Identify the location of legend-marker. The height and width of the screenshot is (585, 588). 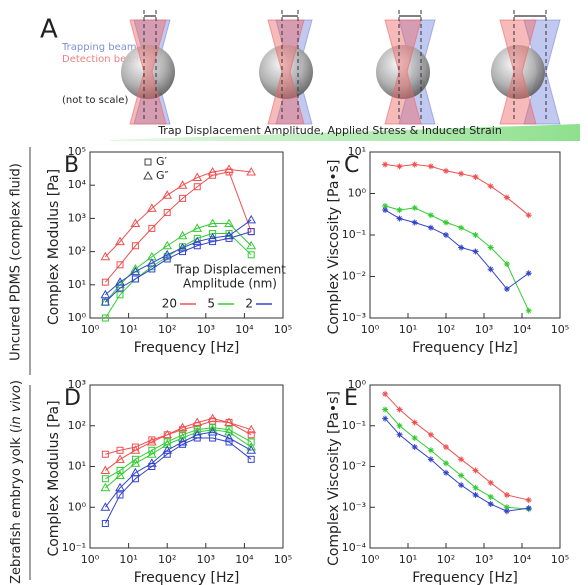
(148, 175).